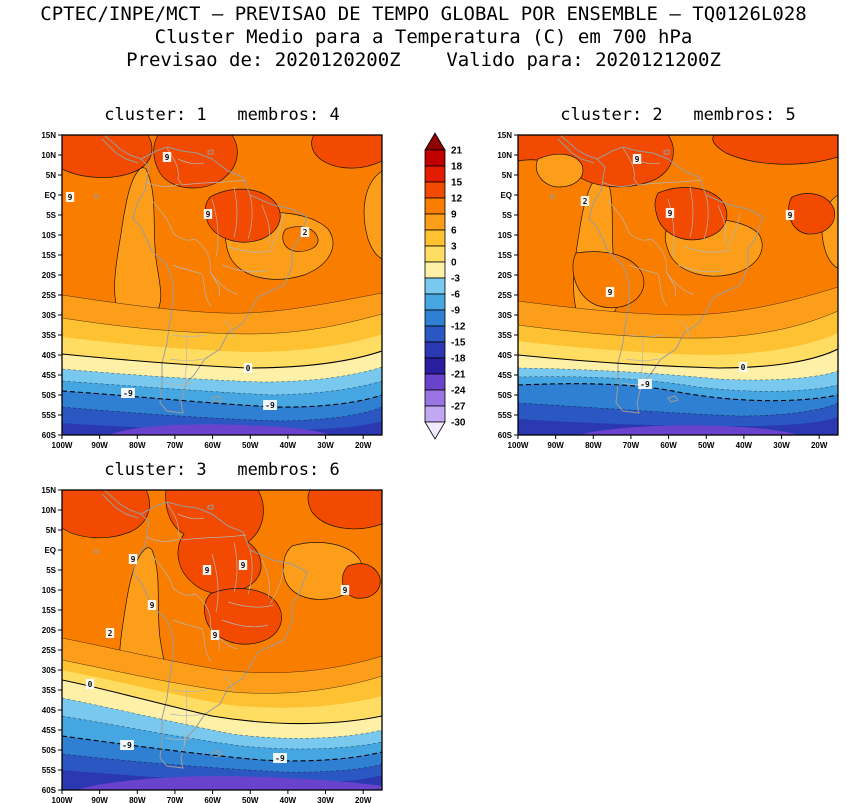 The image size is (847, 803). What do you see at coordinates (678, 351) in the screenshot?
I see `contour-lines` at bounding box center [678, 351].